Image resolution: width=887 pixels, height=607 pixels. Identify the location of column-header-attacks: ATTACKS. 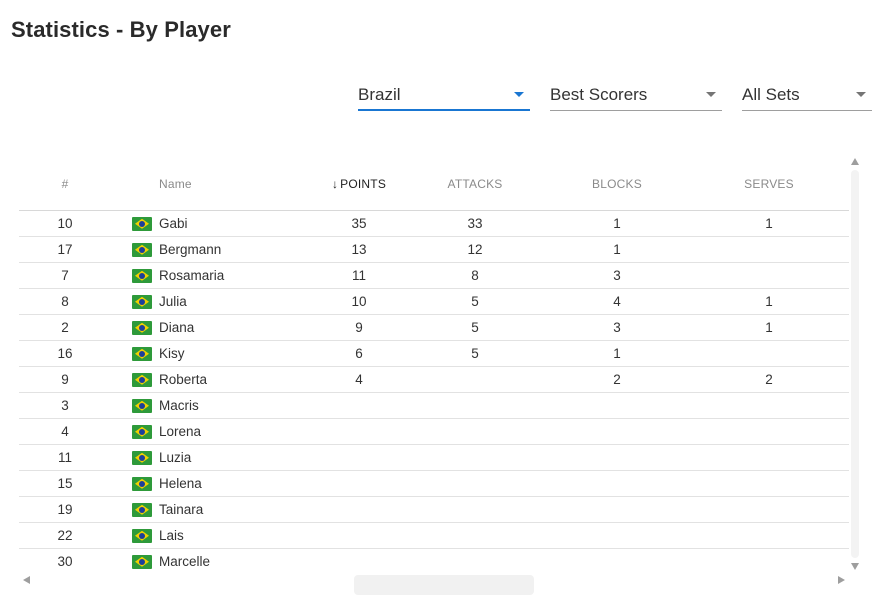
(475, 184).